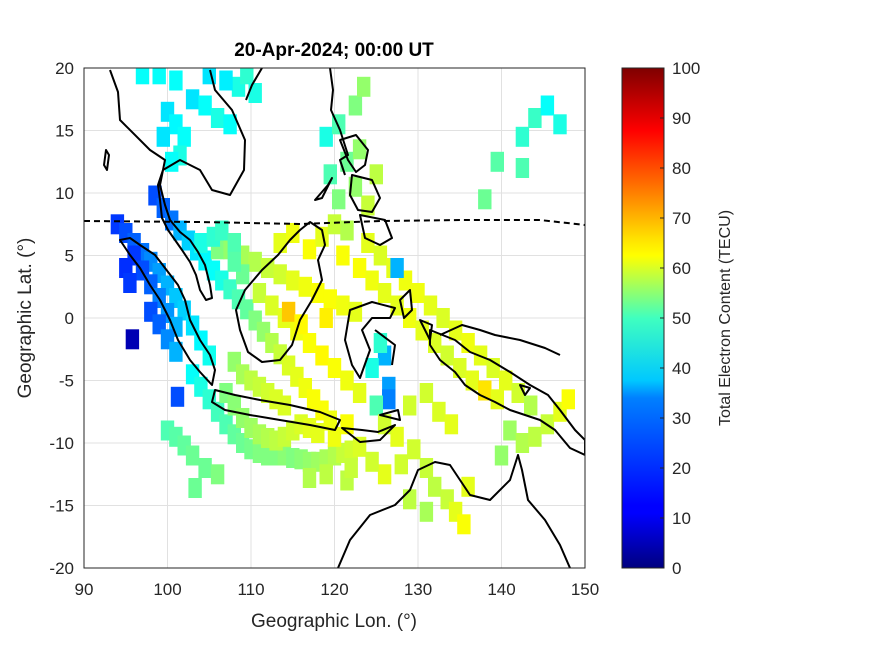 This screenshot has height=656, width=875. Describe the element at coordinates (681, 118) in the screenshot. I see `colorbar-tick-label: 90` at that location.